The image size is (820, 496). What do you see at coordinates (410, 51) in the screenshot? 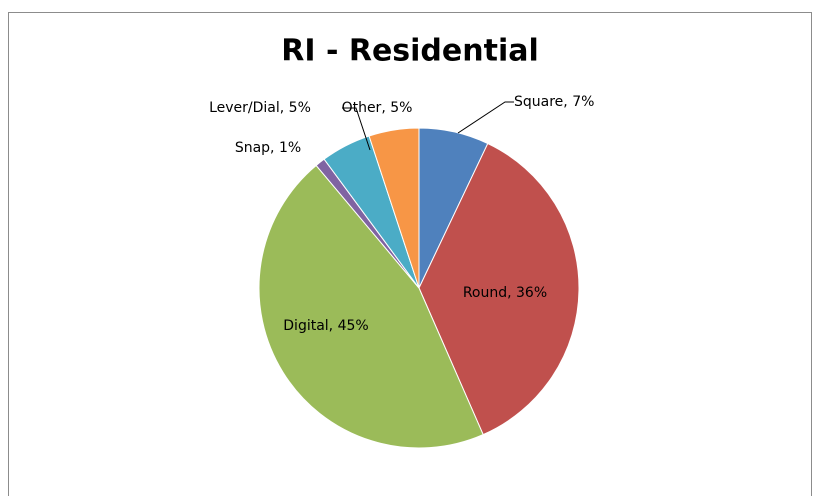
I see `chart-title: RI - Residential` at bounding box center [410, 51].